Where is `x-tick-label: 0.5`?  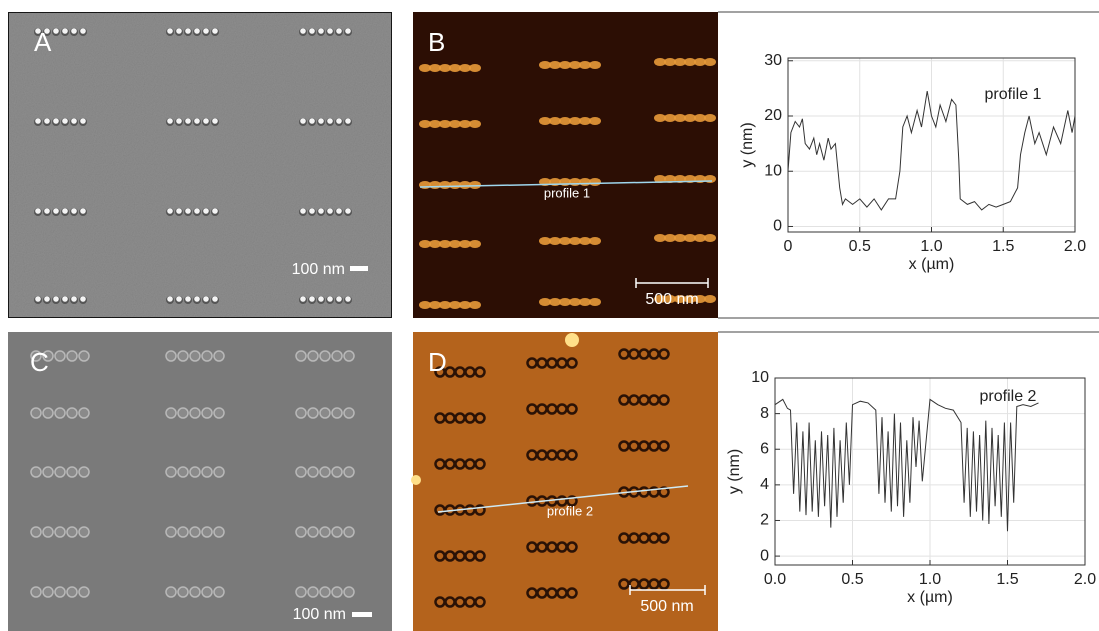 x-tick-label: 0.5 is located at coordinates (852, 579).